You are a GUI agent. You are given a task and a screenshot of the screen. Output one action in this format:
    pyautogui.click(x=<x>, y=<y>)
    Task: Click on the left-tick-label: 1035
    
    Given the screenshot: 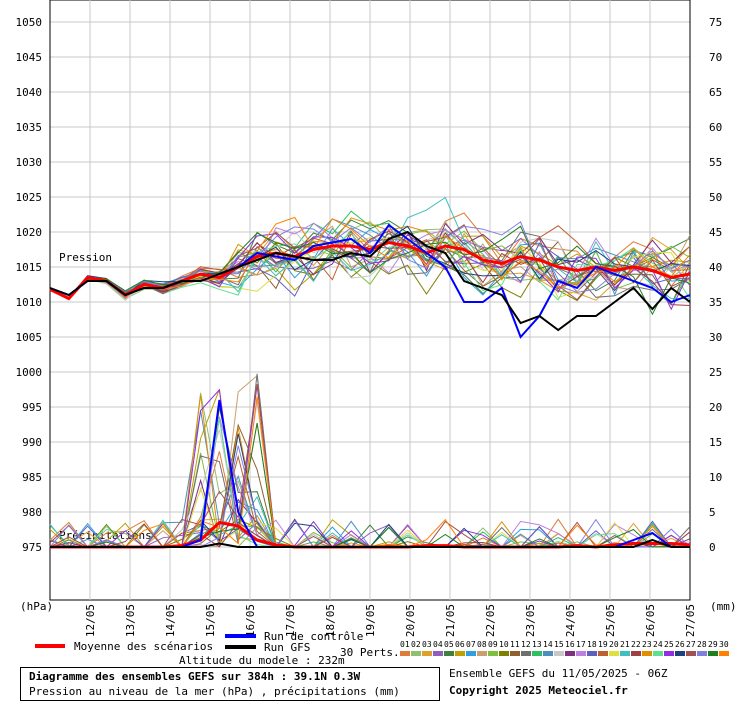 What is the action you would take?
    pyautogui.click(x=29, y=127)
    